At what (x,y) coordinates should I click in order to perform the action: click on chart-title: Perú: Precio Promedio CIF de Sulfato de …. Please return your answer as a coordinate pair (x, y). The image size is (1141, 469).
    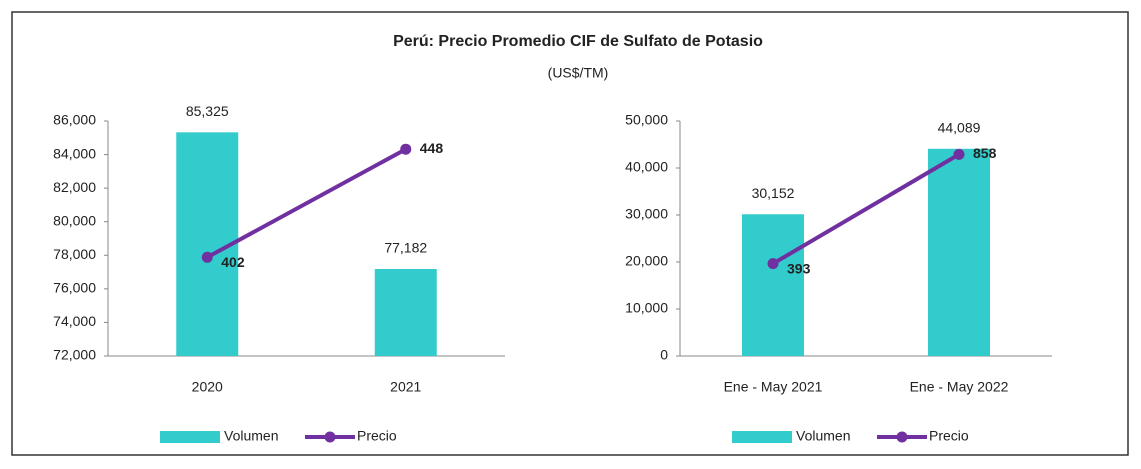
    Looking at the image, I should click on (578, 41).